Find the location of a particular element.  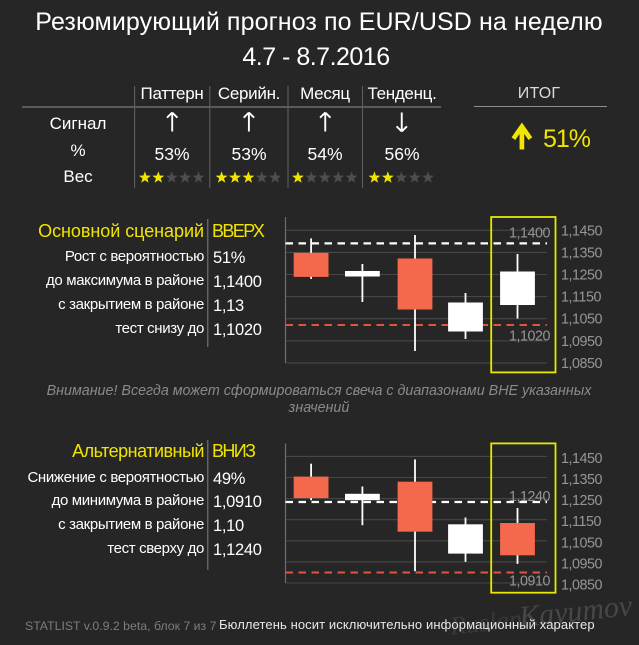

svg-text: 1,1240 is located at coordinates (530, 497).